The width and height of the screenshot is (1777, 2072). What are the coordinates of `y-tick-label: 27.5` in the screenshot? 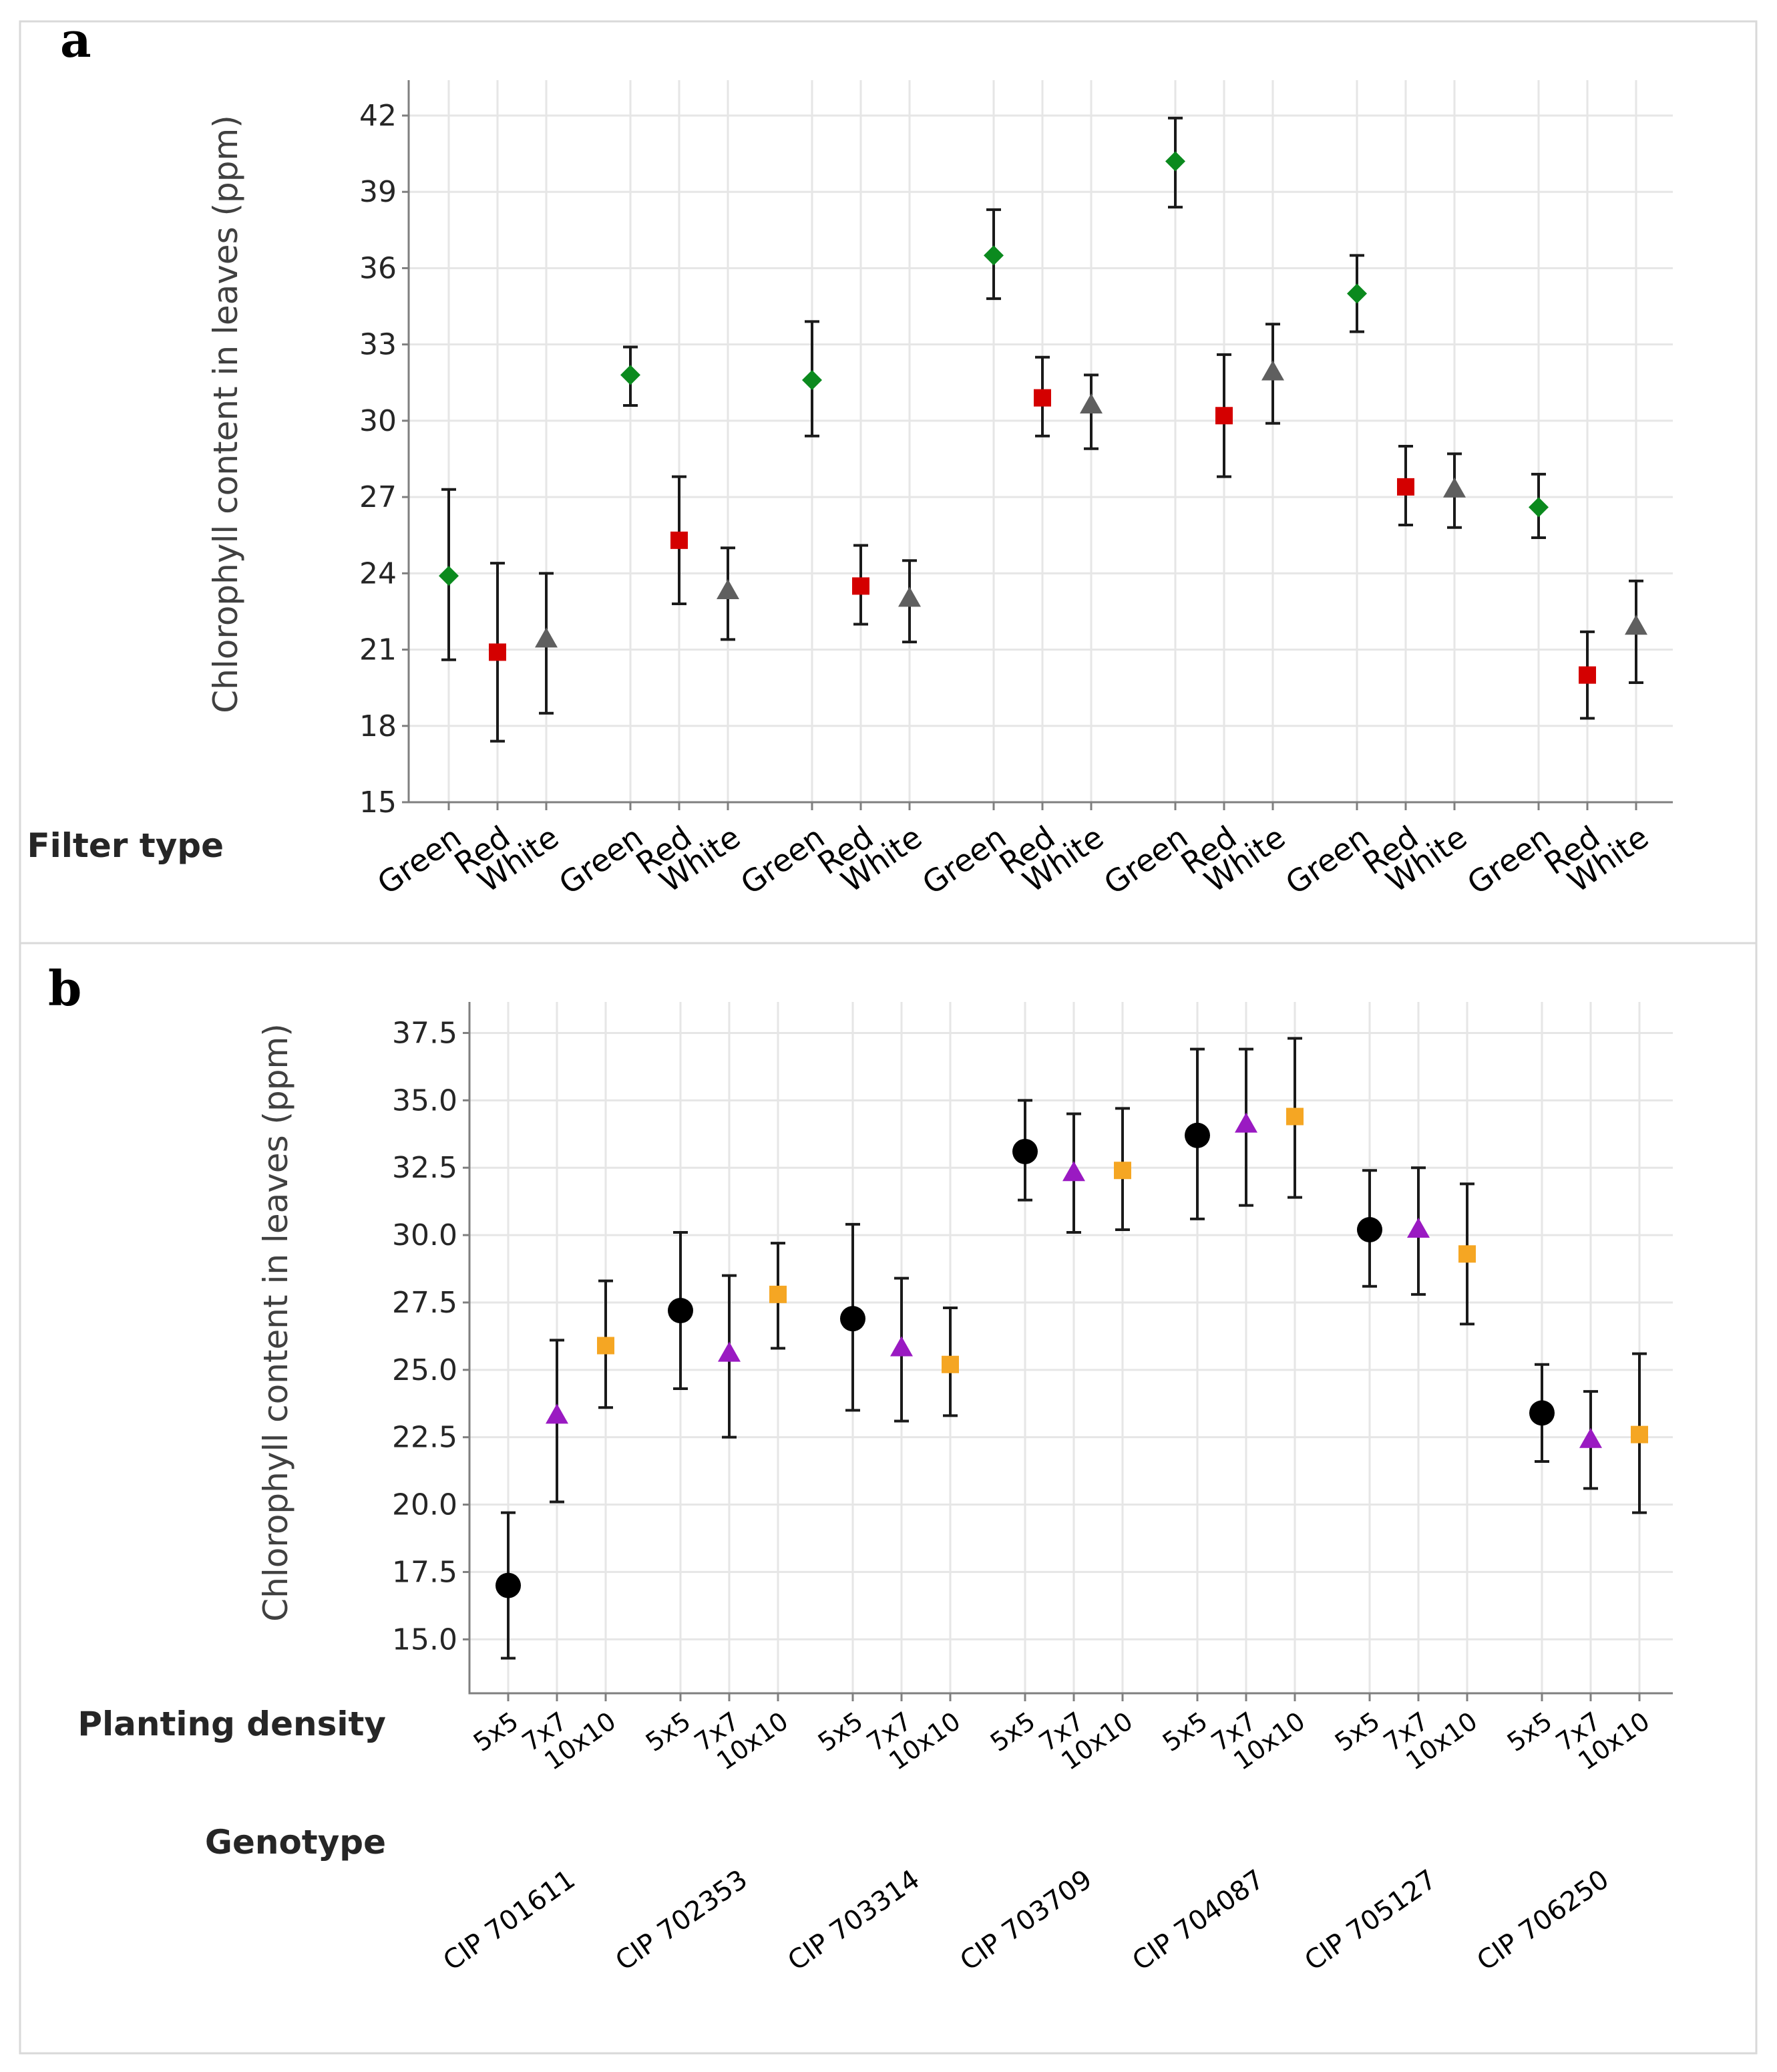 It's located at (424, 1303).